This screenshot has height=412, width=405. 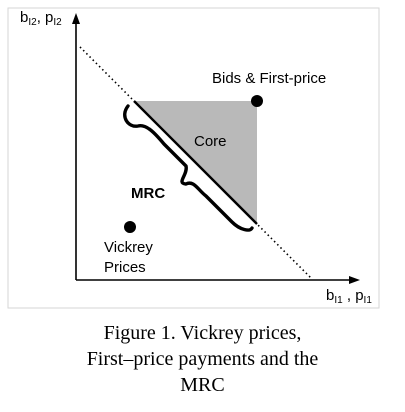 What do you see at coordinates (202, 385) in the screenshot?
I see `caption-line-3: MRC` at bounding box center [202, 385].